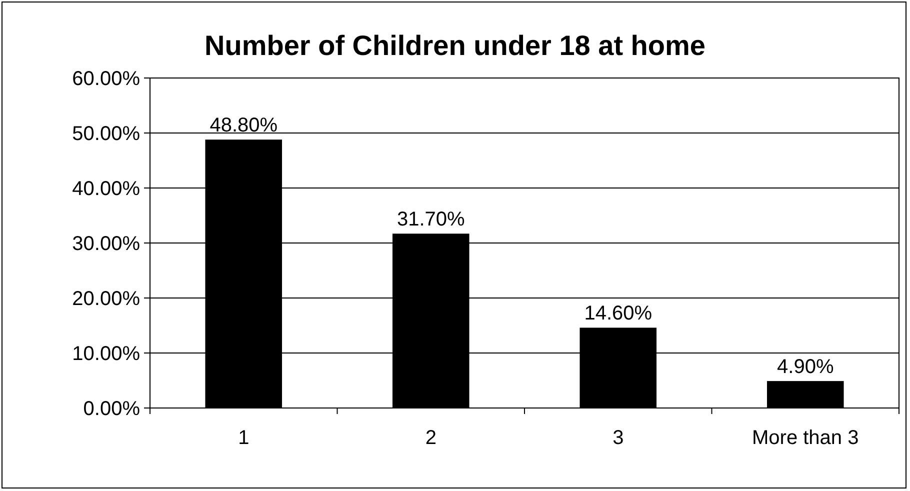 Image resolution: width=910 pixels, height=491 pixels. I want to click on data-label: 31.70%, so click(430, 219).